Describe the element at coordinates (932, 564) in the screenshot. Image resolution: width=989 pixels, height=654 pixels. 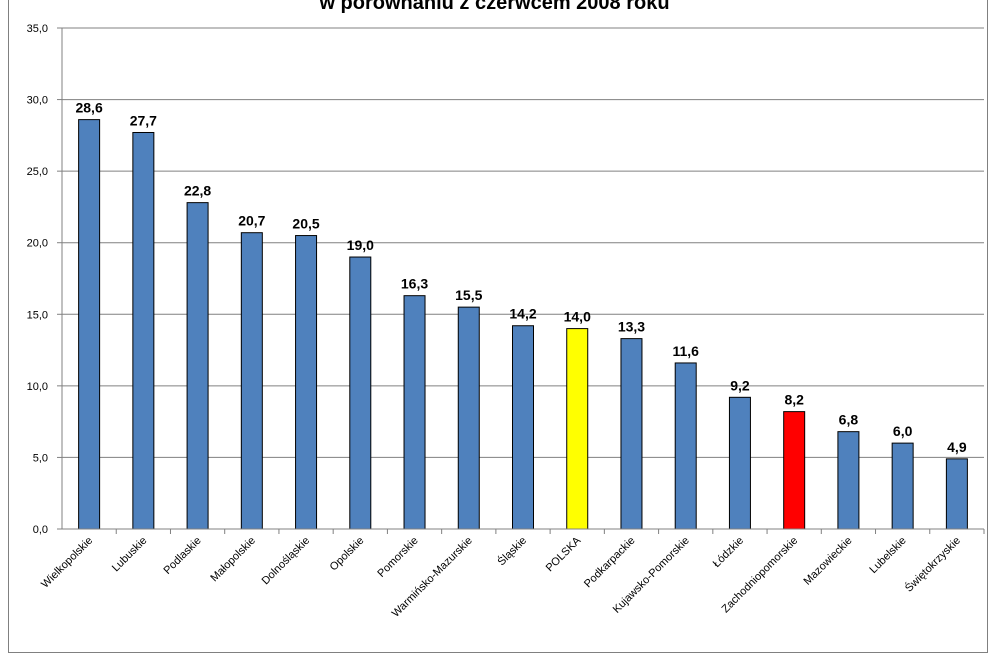
I see `x-tick-label: Świętokrzyskie` at that location.